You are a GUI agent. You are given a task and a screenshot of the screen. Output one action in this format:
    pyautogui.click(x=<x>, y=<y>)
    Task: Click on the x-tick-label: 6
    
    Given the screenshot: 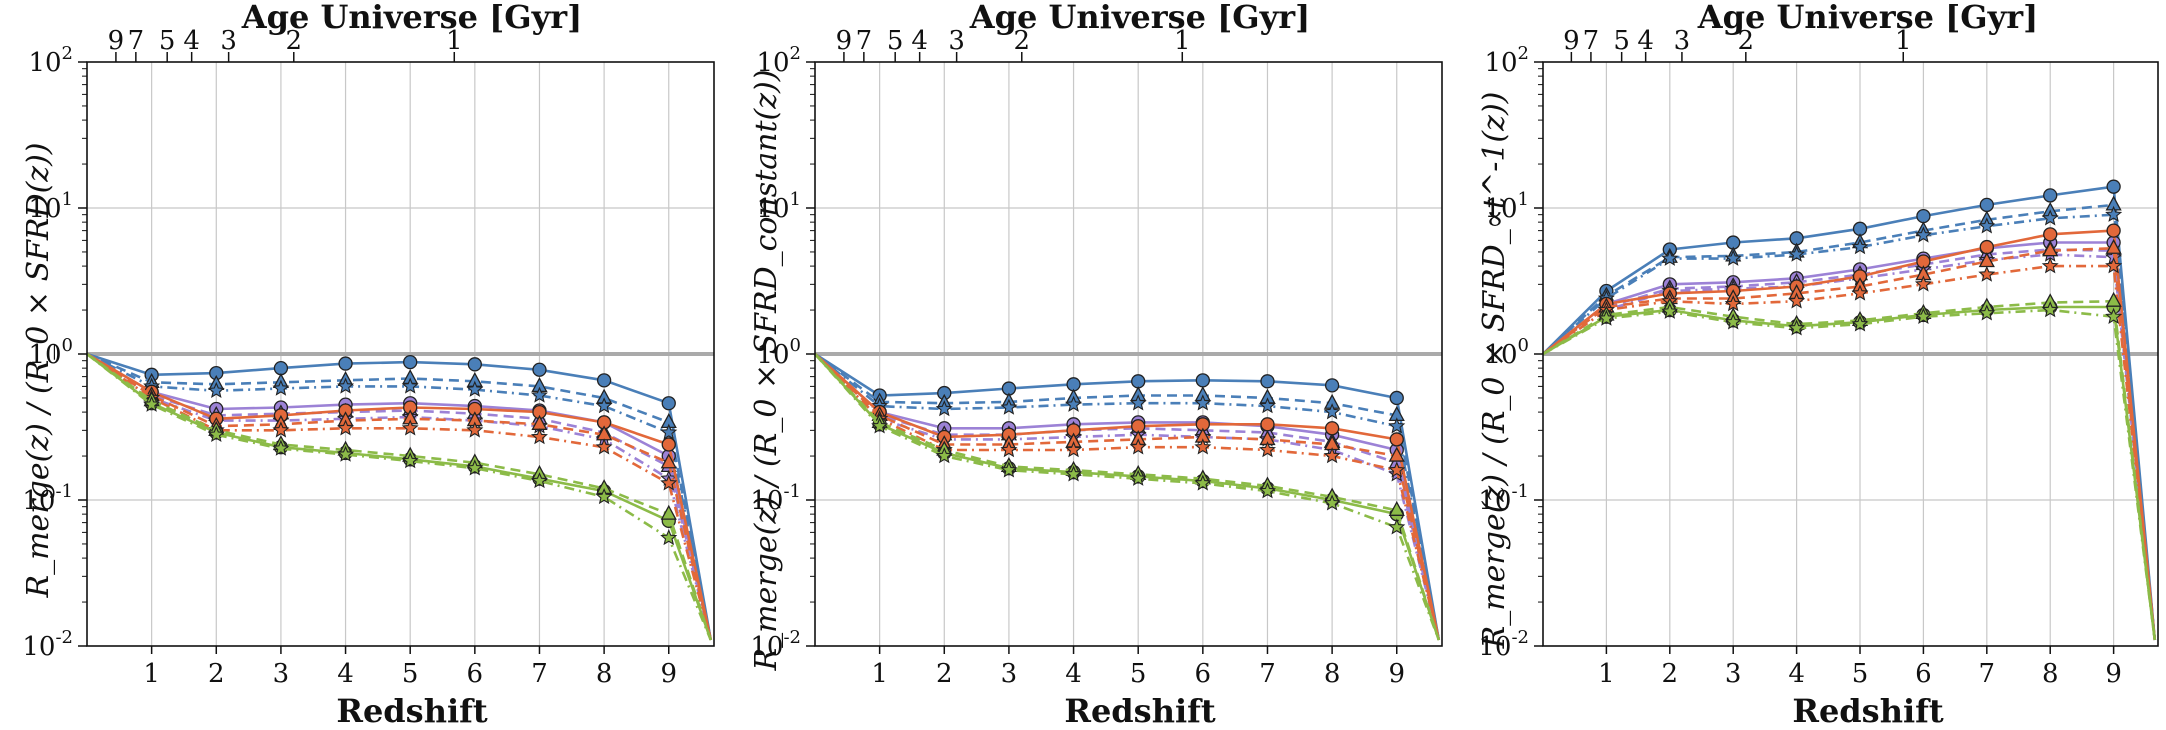 What is the action you would take?
    pyautogui.click(x=475, y=674)
    